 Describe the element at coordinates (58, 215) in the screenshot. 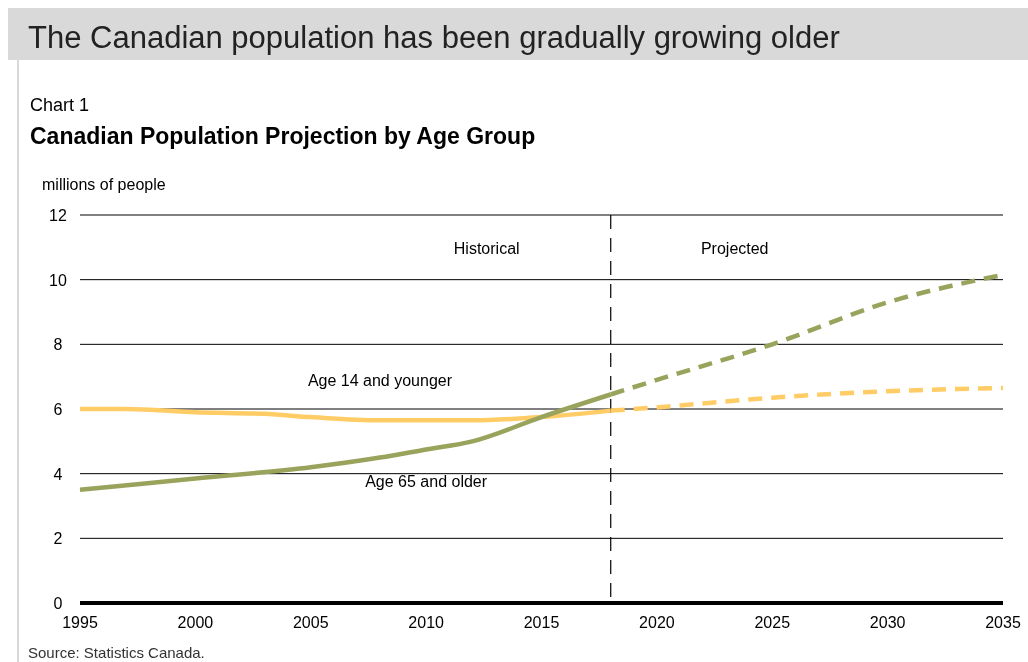

I see `y-tick-label: 12` at that location.